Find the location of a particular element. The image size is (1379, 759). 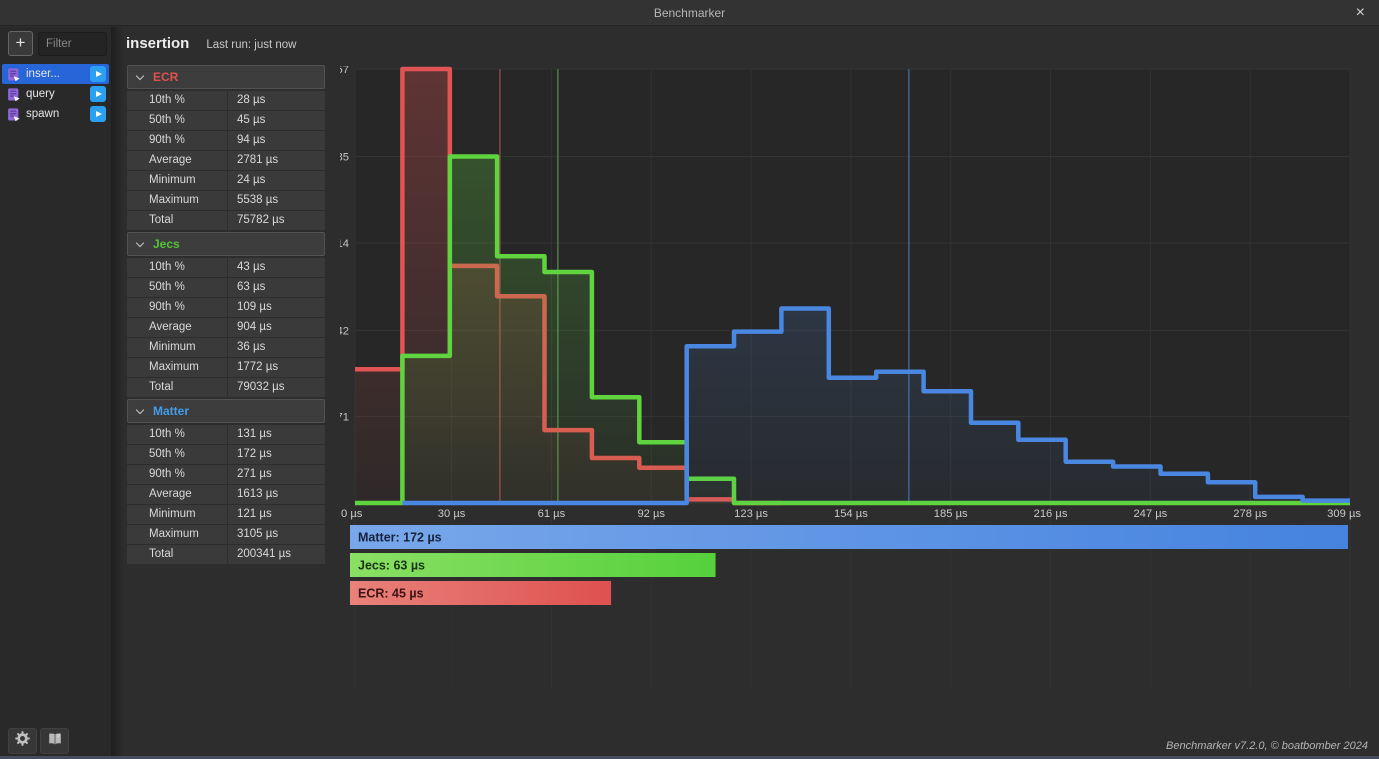

docs-button is located at coordinates (54, 741).